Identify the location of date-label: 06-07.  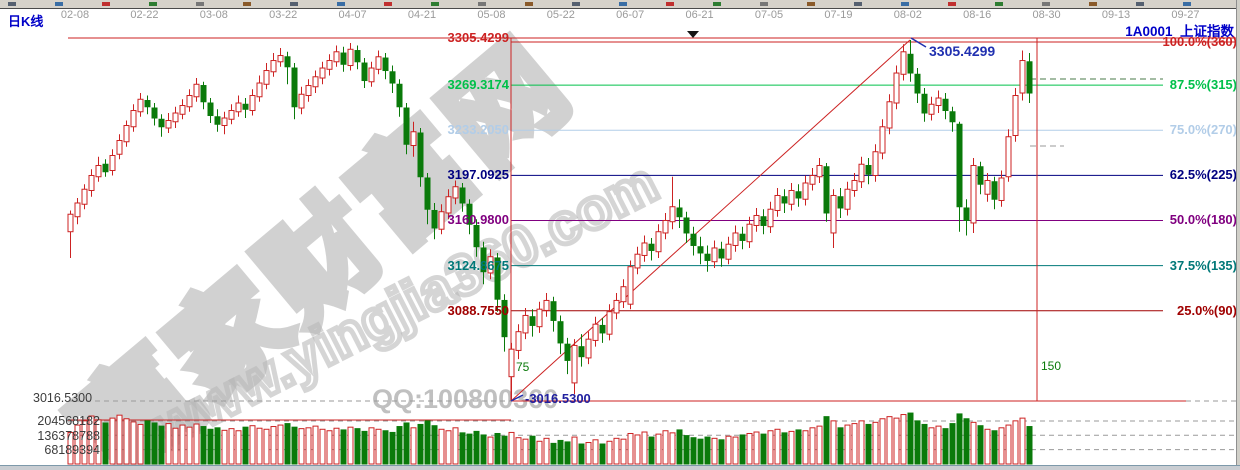
(630, 15).